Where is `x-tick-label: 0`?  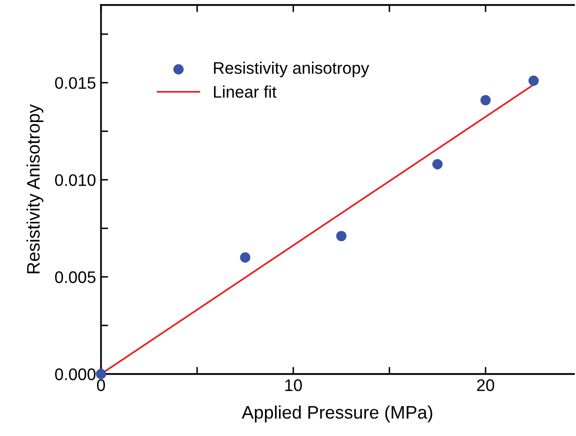 x-tick-label: 0 is located at coordinates (101, 385).